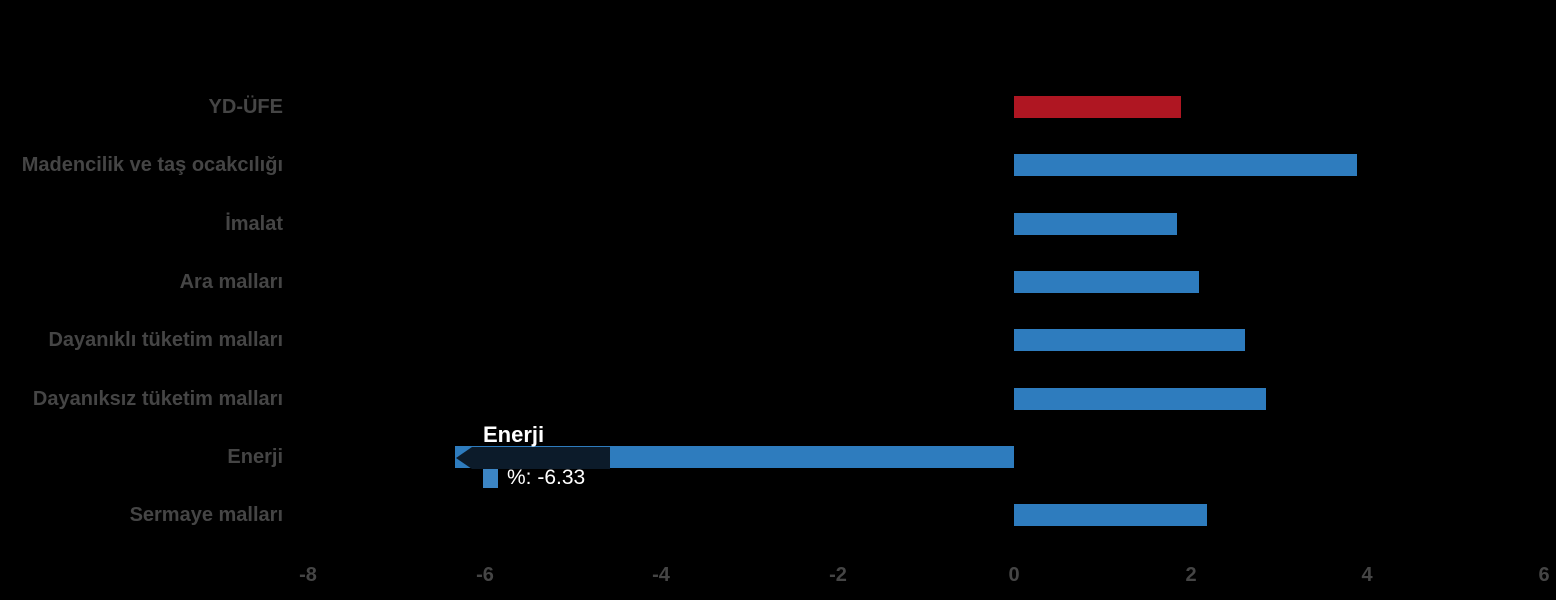  I want to click on axis-tick-label: 0, so click(1014, 575).